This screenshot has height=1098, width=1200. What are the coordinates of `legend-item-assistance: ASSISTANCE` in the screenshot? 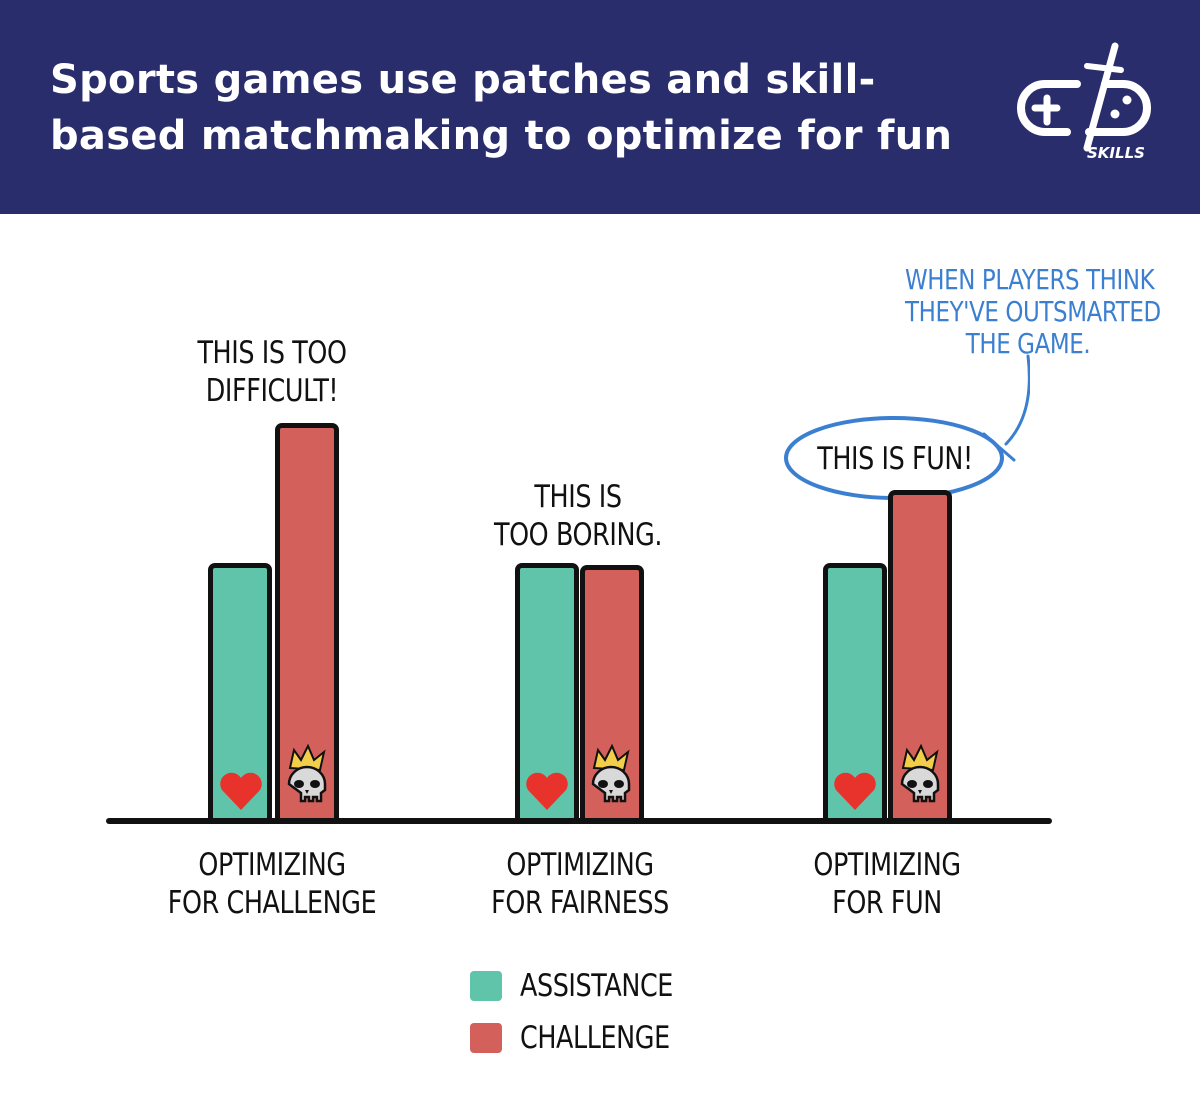 It's located at (588, 986).